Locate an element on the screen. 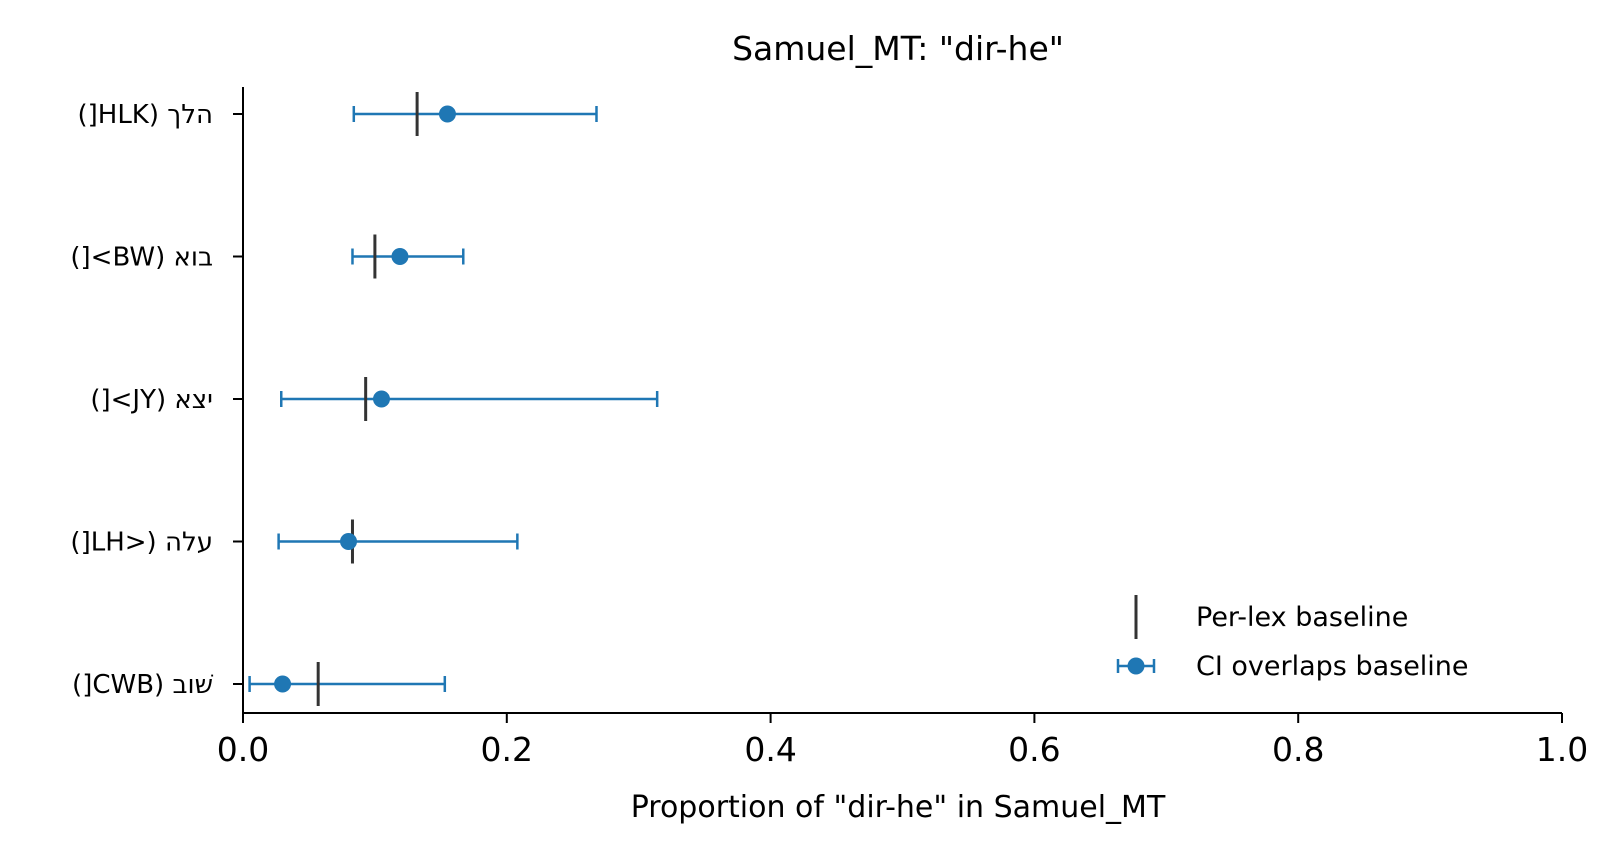 The image size is (1619, 864). x-tick-label: 0.8 is located at coordinates (1298, 749).